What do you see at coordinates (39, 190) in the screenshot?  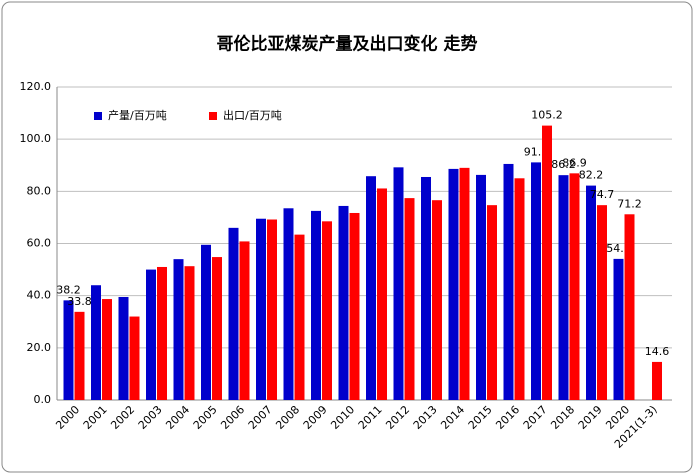 I see `y-tick-label: 80.0` at bounding box center [39, 190].